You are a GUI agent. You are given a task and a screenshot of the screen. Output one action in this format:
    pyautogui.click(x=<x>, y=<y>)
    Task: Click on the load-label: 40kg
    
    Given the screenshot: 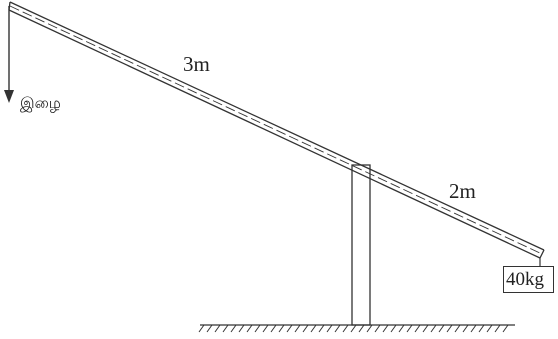 What is the action you would take?
    pyautogui.click(x=525, y=279)
    